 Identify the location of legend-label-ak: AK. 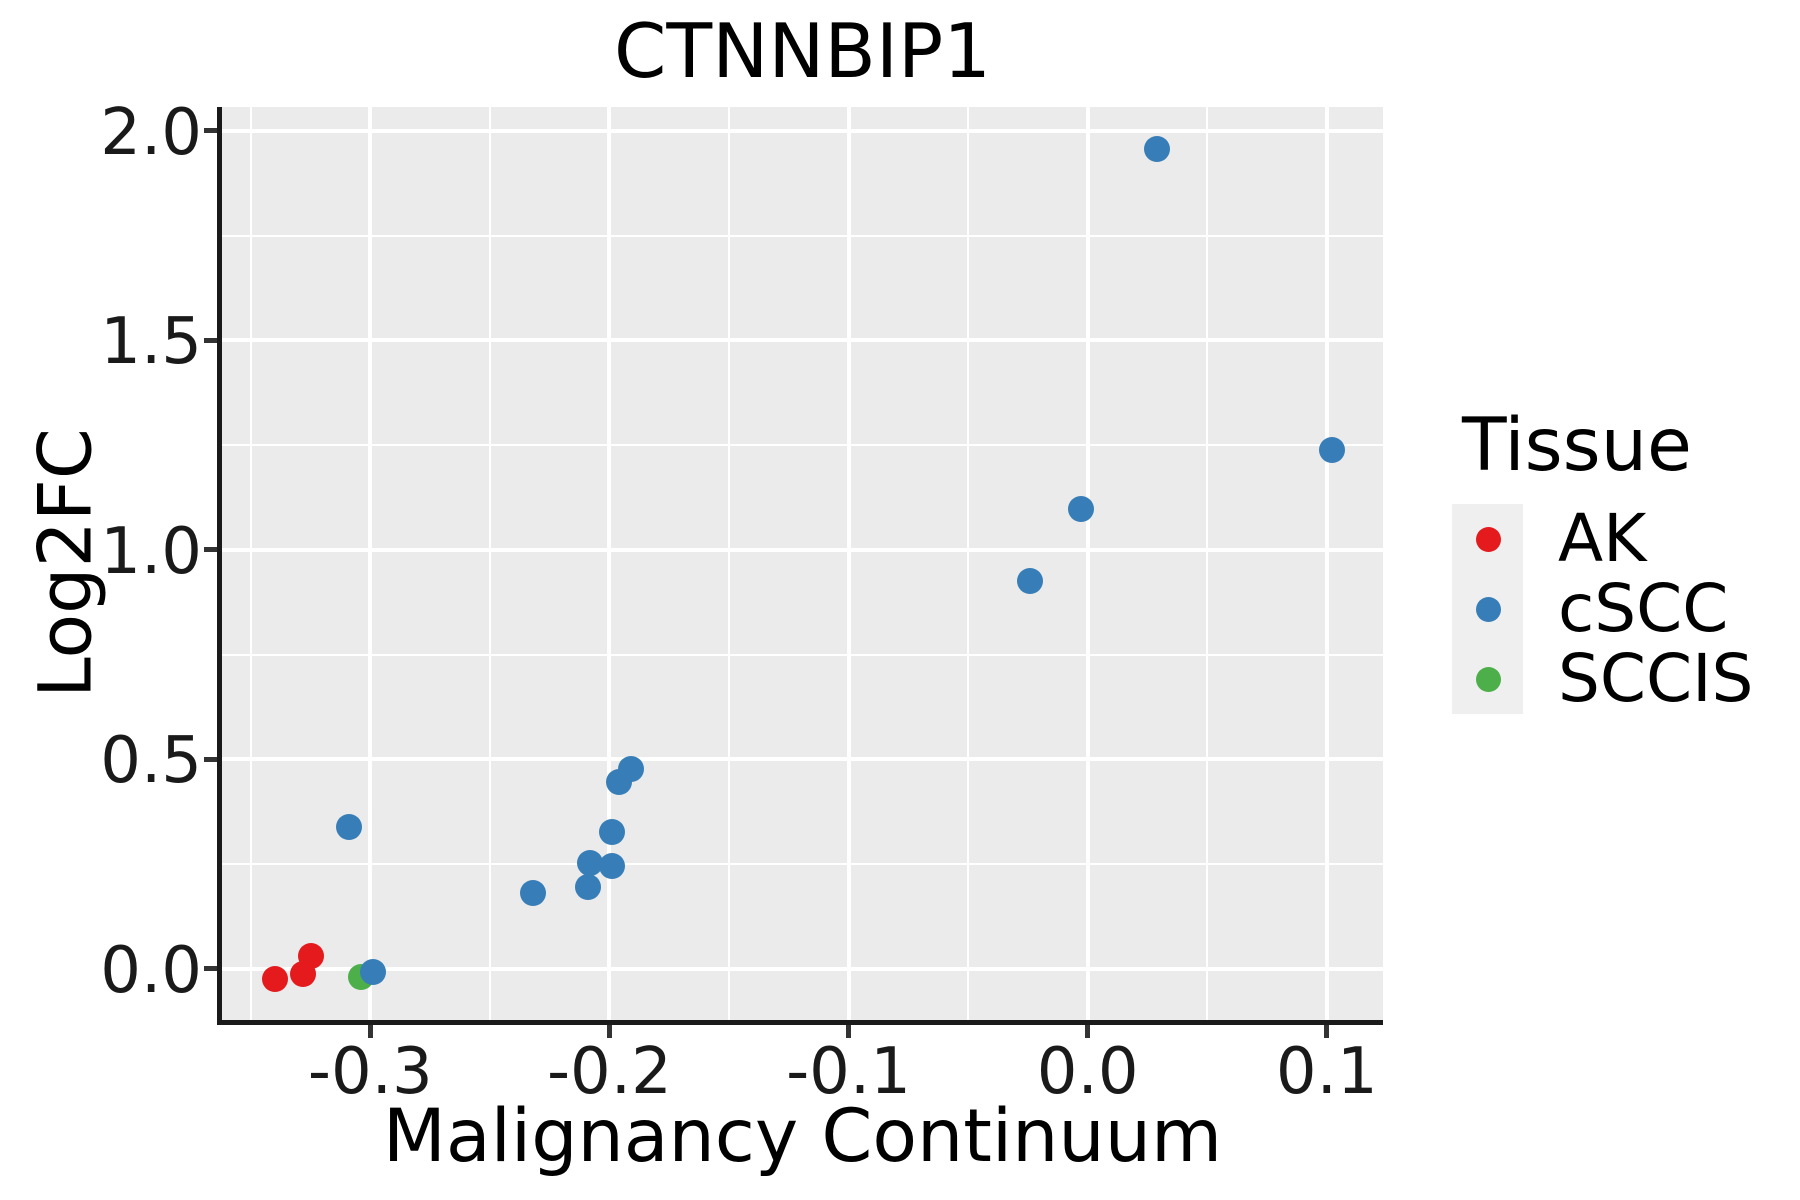
(1602, 538).